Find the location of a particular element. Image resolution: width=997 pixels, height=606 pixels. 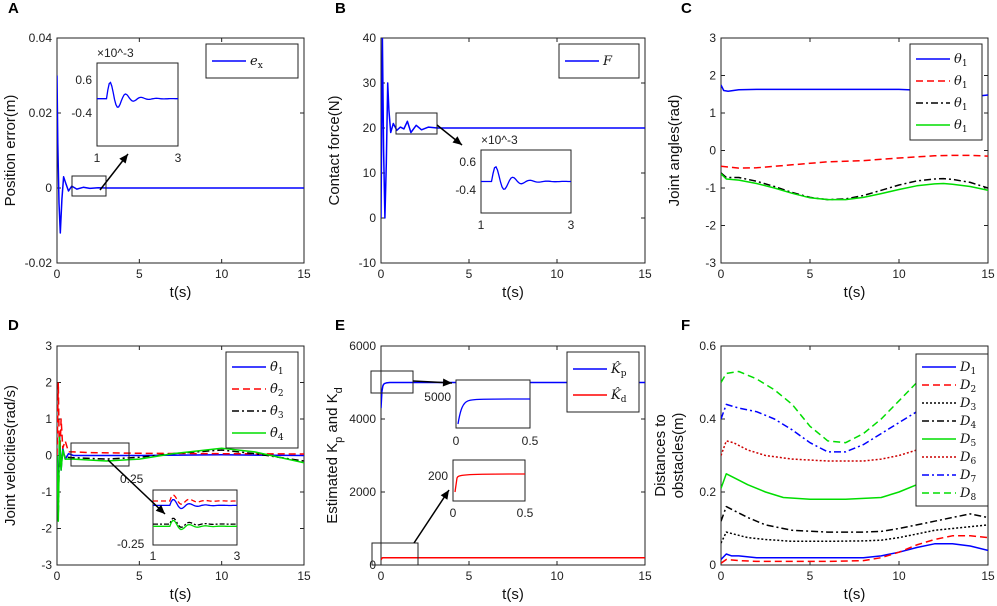

legend-entry-sub-f: 5 is located at coordinates (973, 444).